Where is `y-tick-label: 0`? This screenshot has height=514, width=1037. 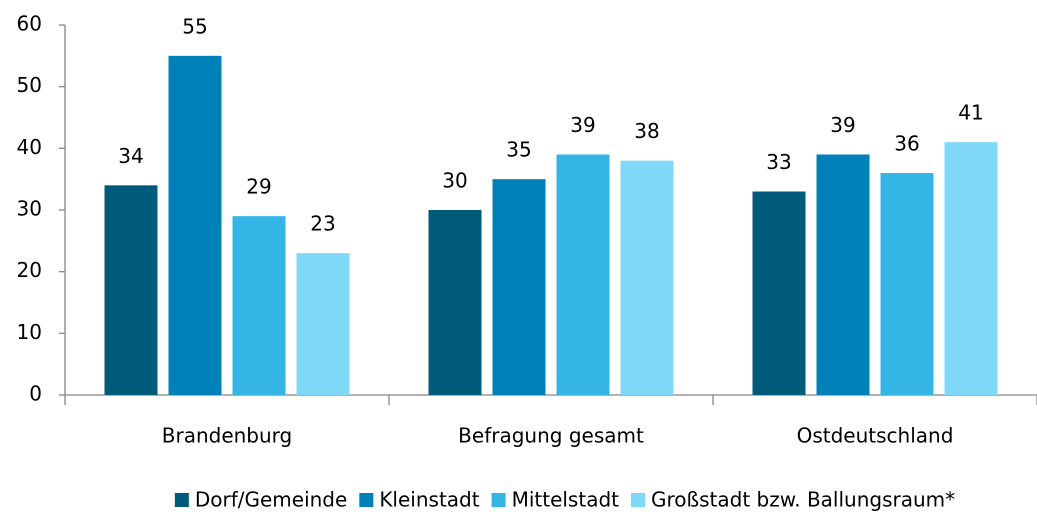
y-tick-label: 0 is located at coordinates (35, 394).